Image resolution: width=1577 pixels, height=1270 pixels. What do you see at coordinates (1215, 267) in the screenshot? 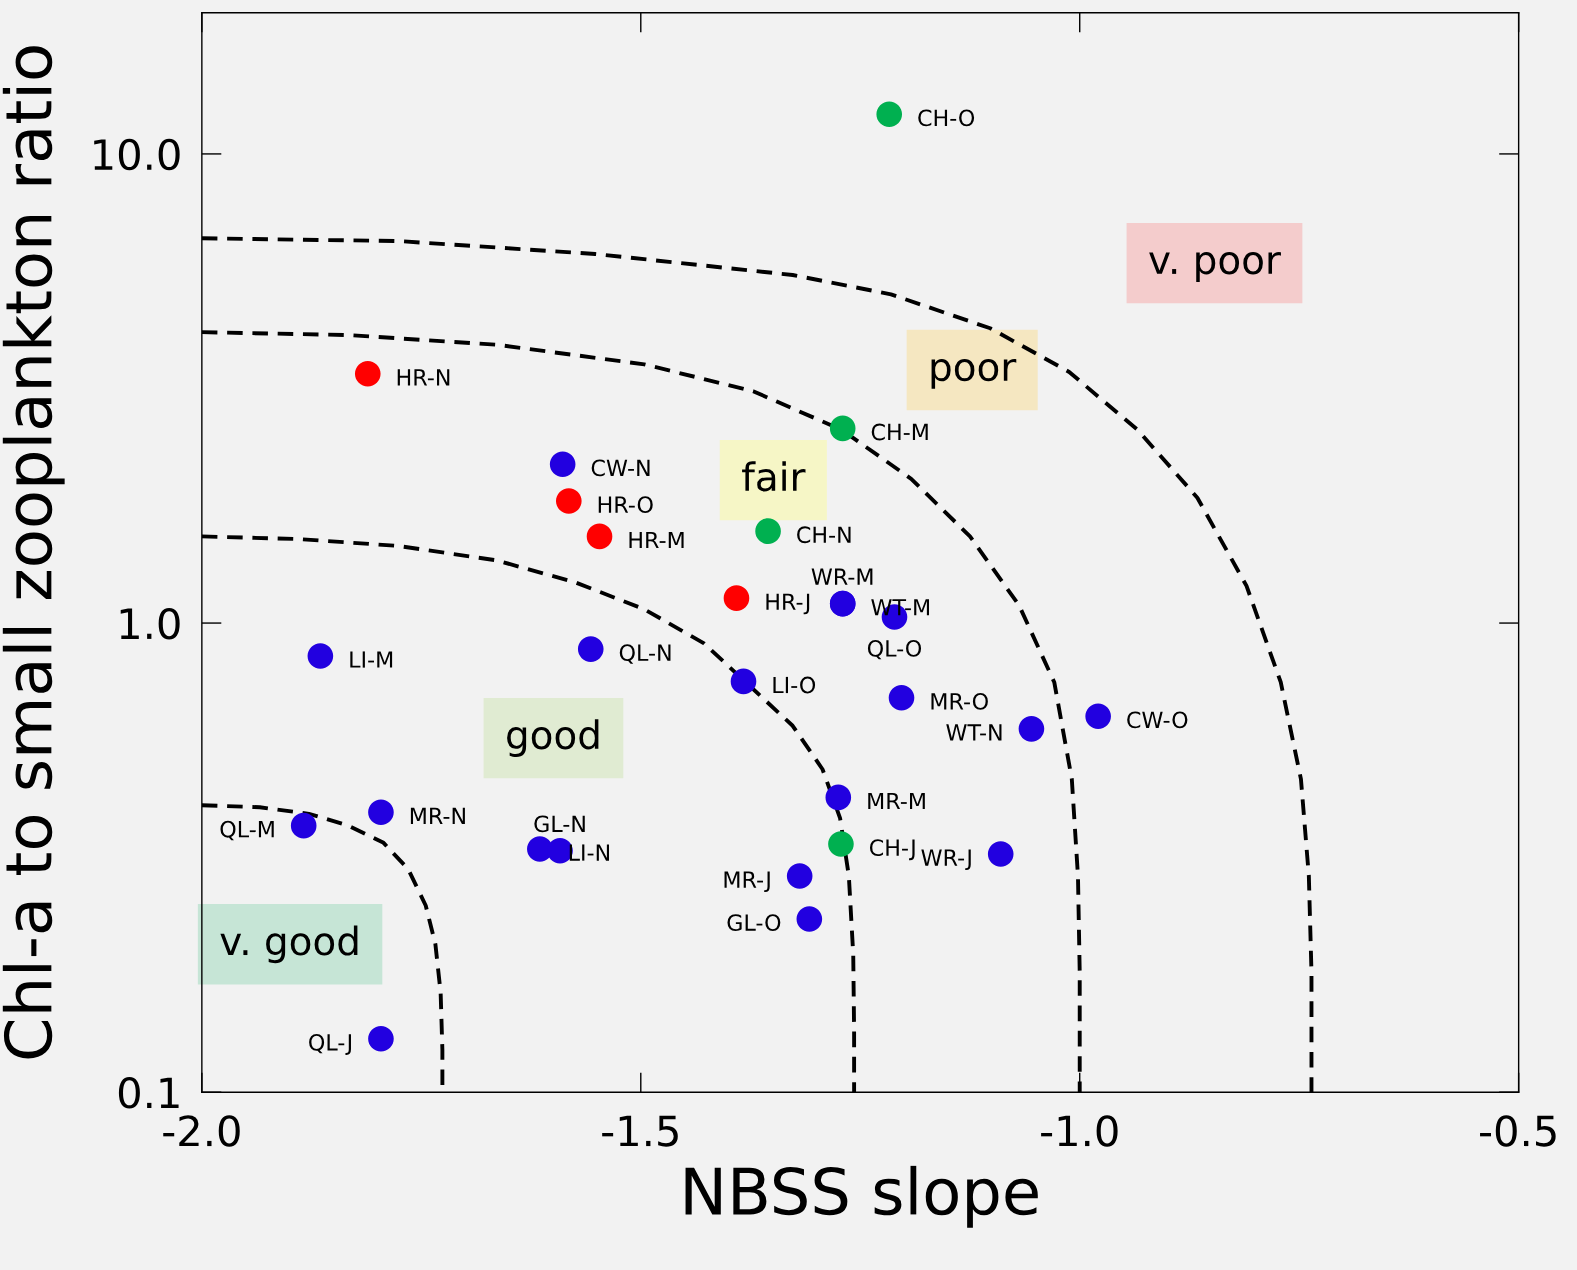
I see `annotation: v. poor` at bounding box center [1215, 267].